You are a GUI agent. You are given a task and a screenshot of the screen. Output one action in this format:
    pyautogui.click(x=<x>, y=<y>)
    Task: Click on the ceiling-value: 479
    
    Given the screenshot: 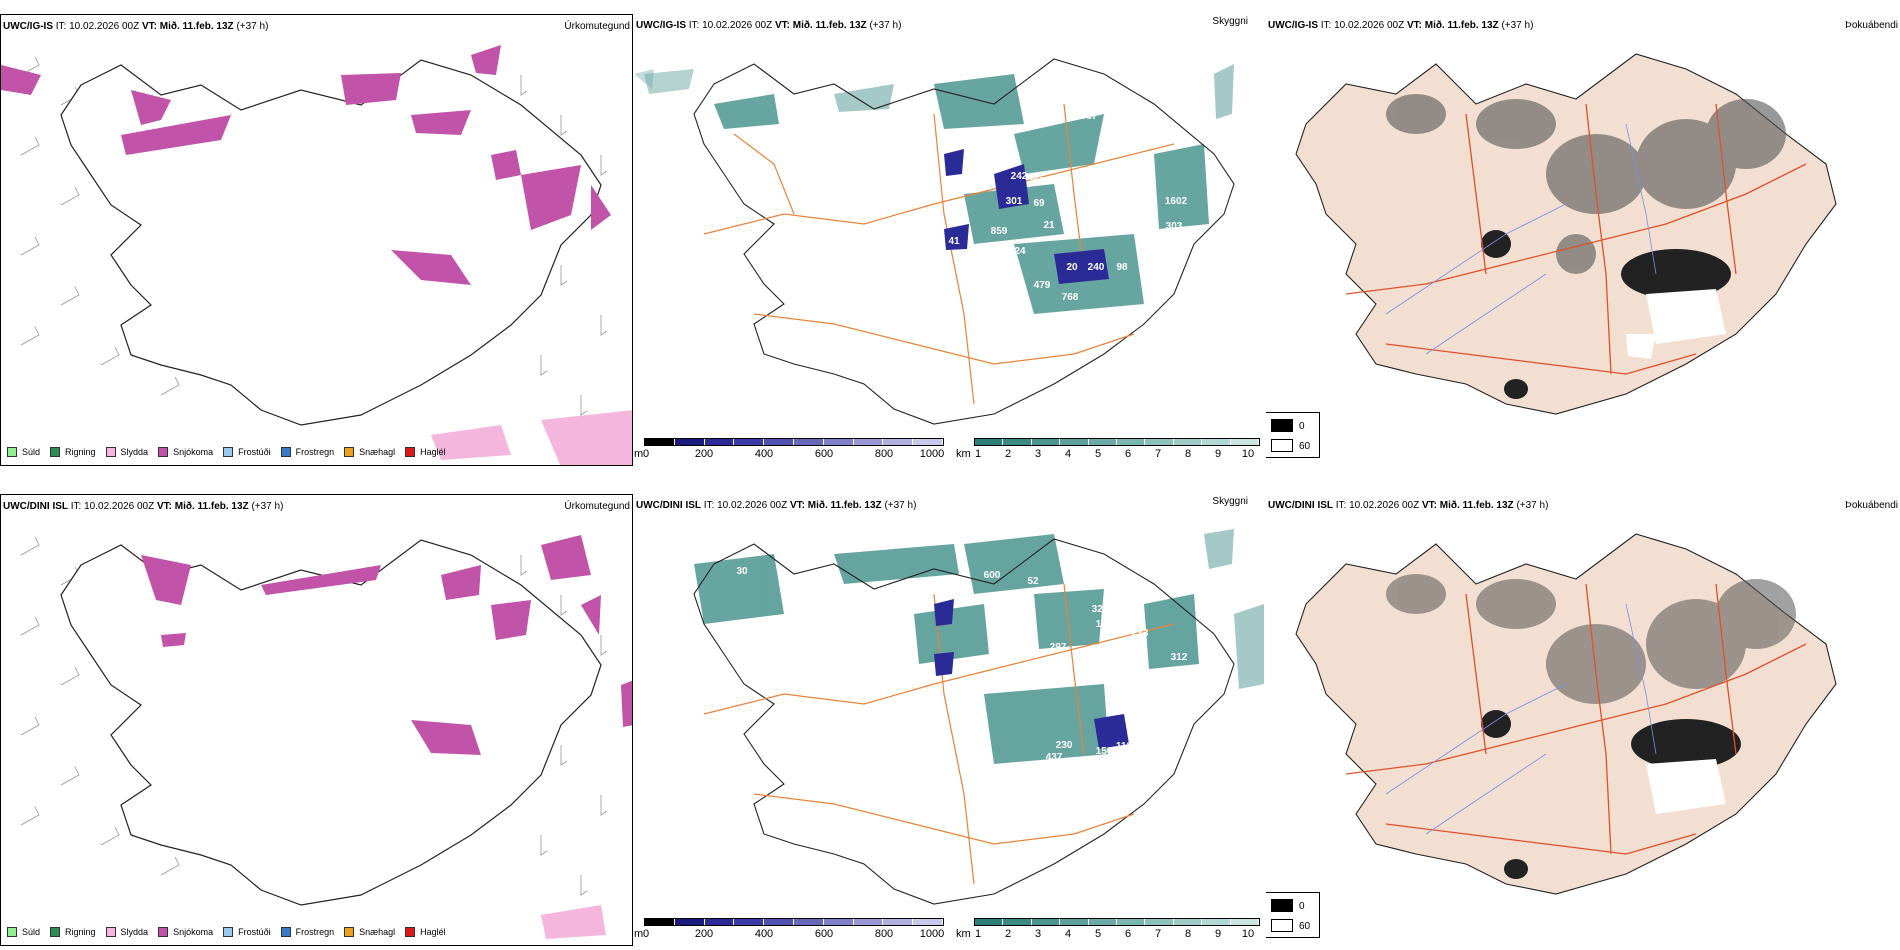 What is the action you would take?
    pyautogui.click(x=1042, y=285)
    